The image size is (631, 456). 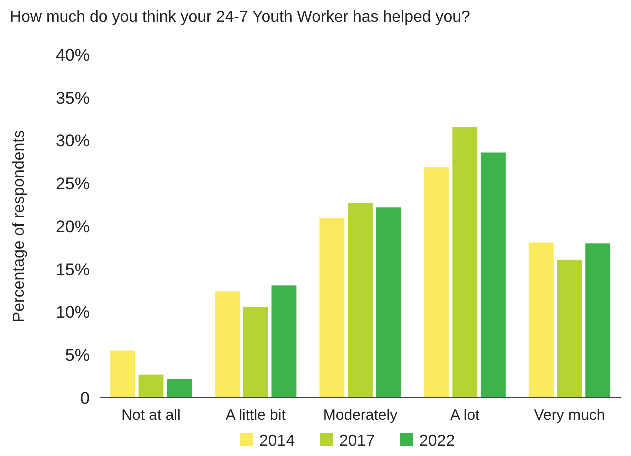 I want to click on y-tick-label: 10%, so click(x=73, y=312).